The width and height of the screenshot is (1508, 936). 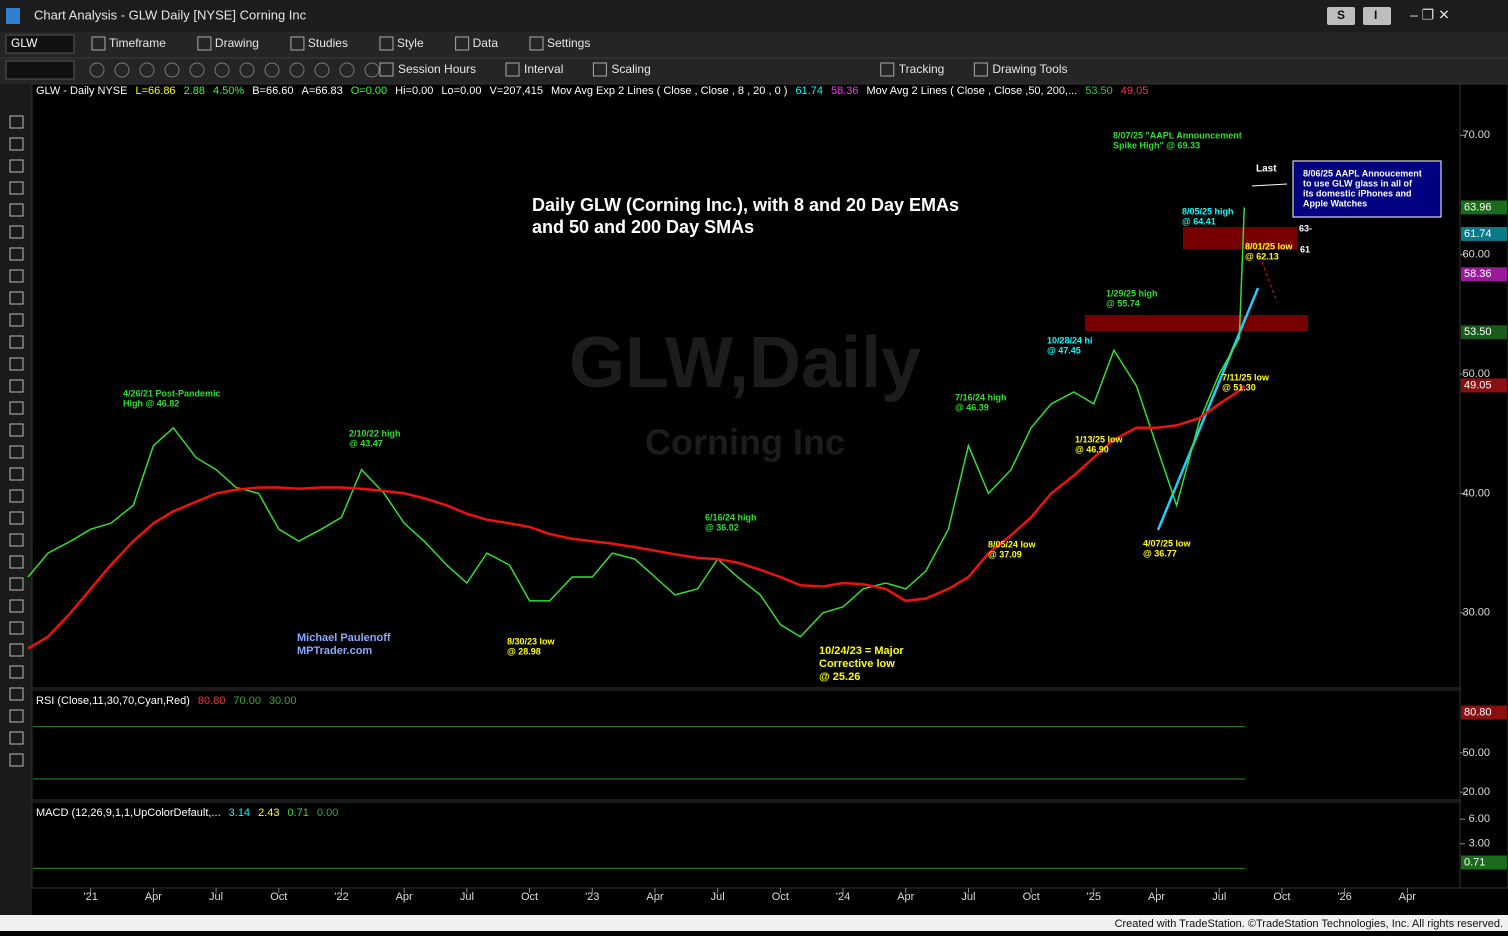 What do you see at coordinates (568, 43) in the screenshot?
I see `toolbar-button: Settings` at bounding box center [568, 43].